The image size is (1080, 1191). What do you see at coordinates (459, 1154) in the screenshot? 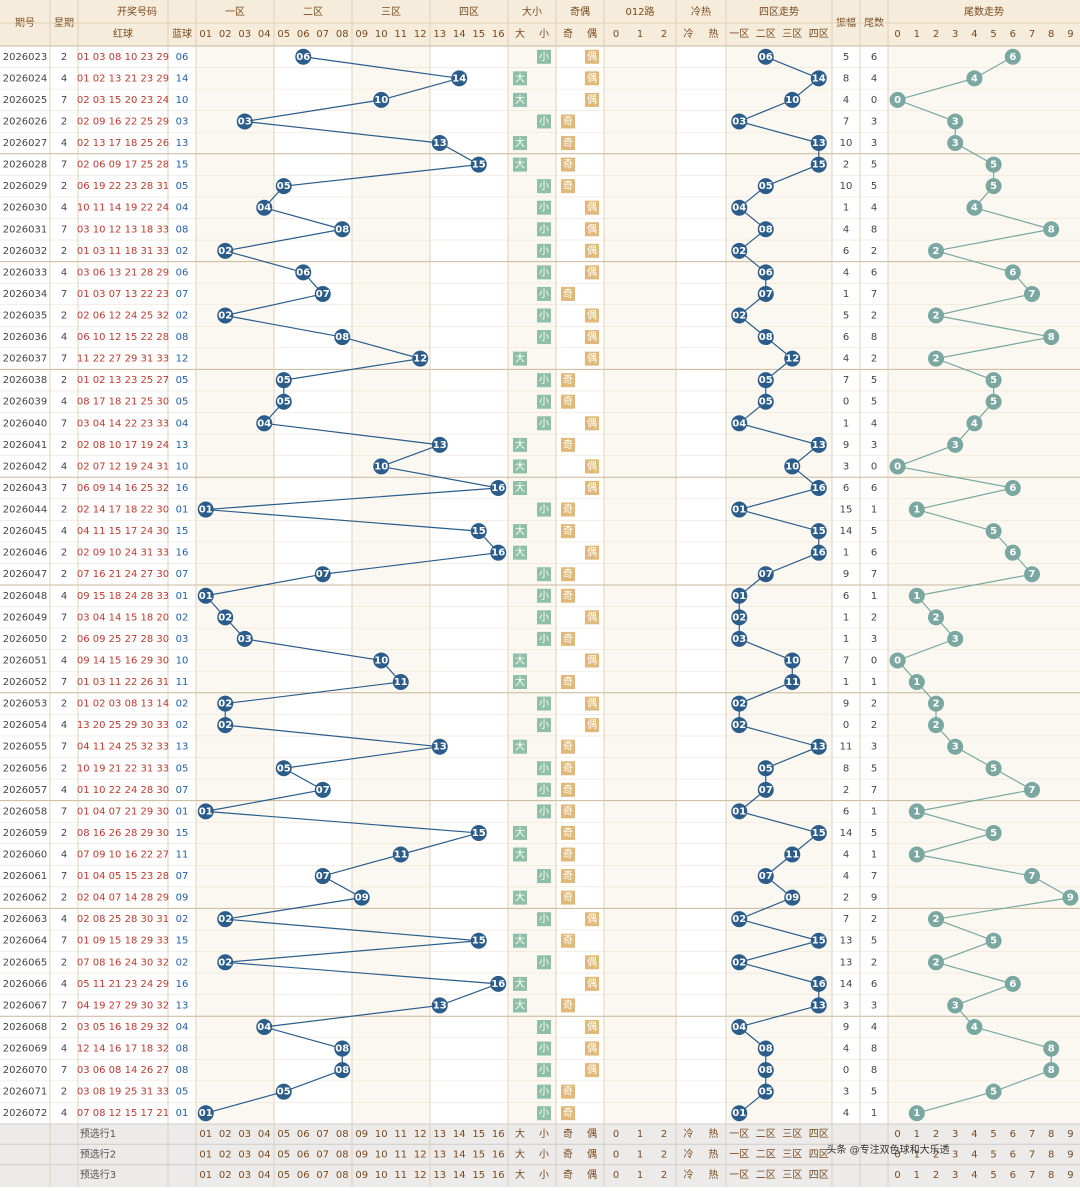
I see `footer-option: 14` at bounding box center [459, 1154].